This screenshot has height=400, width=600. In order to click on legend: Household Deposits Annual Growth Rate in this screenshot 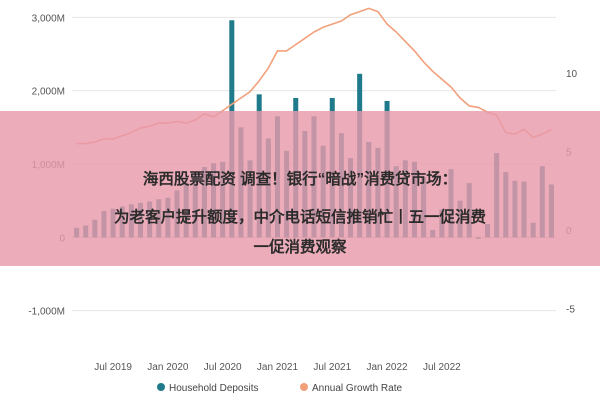, I will do `click(279, 388)`.